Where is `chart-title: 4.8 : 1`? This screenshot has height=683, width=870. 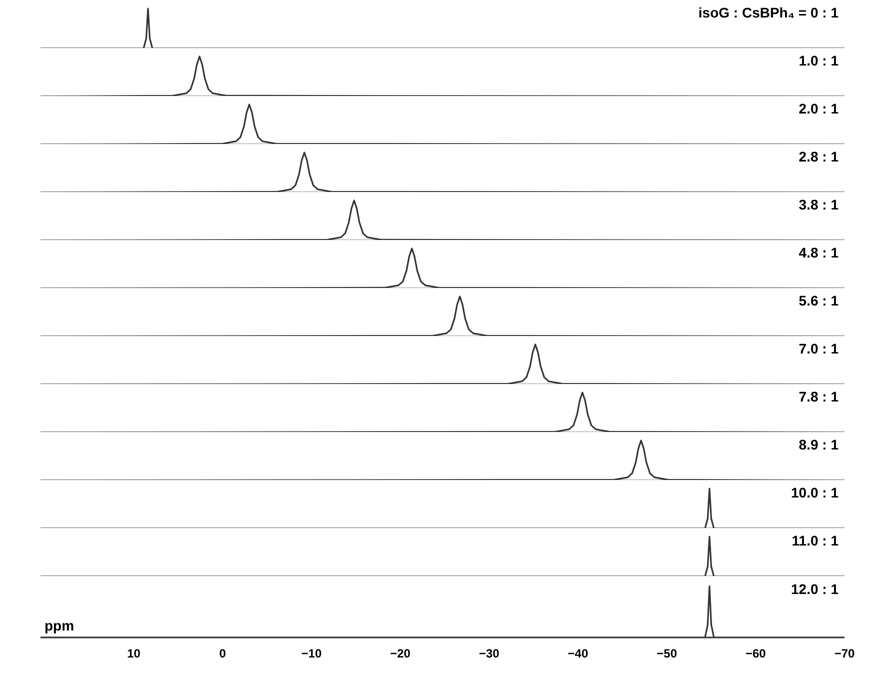
chart-title: 4.8 : 1 is located at coordinates (818, 252).